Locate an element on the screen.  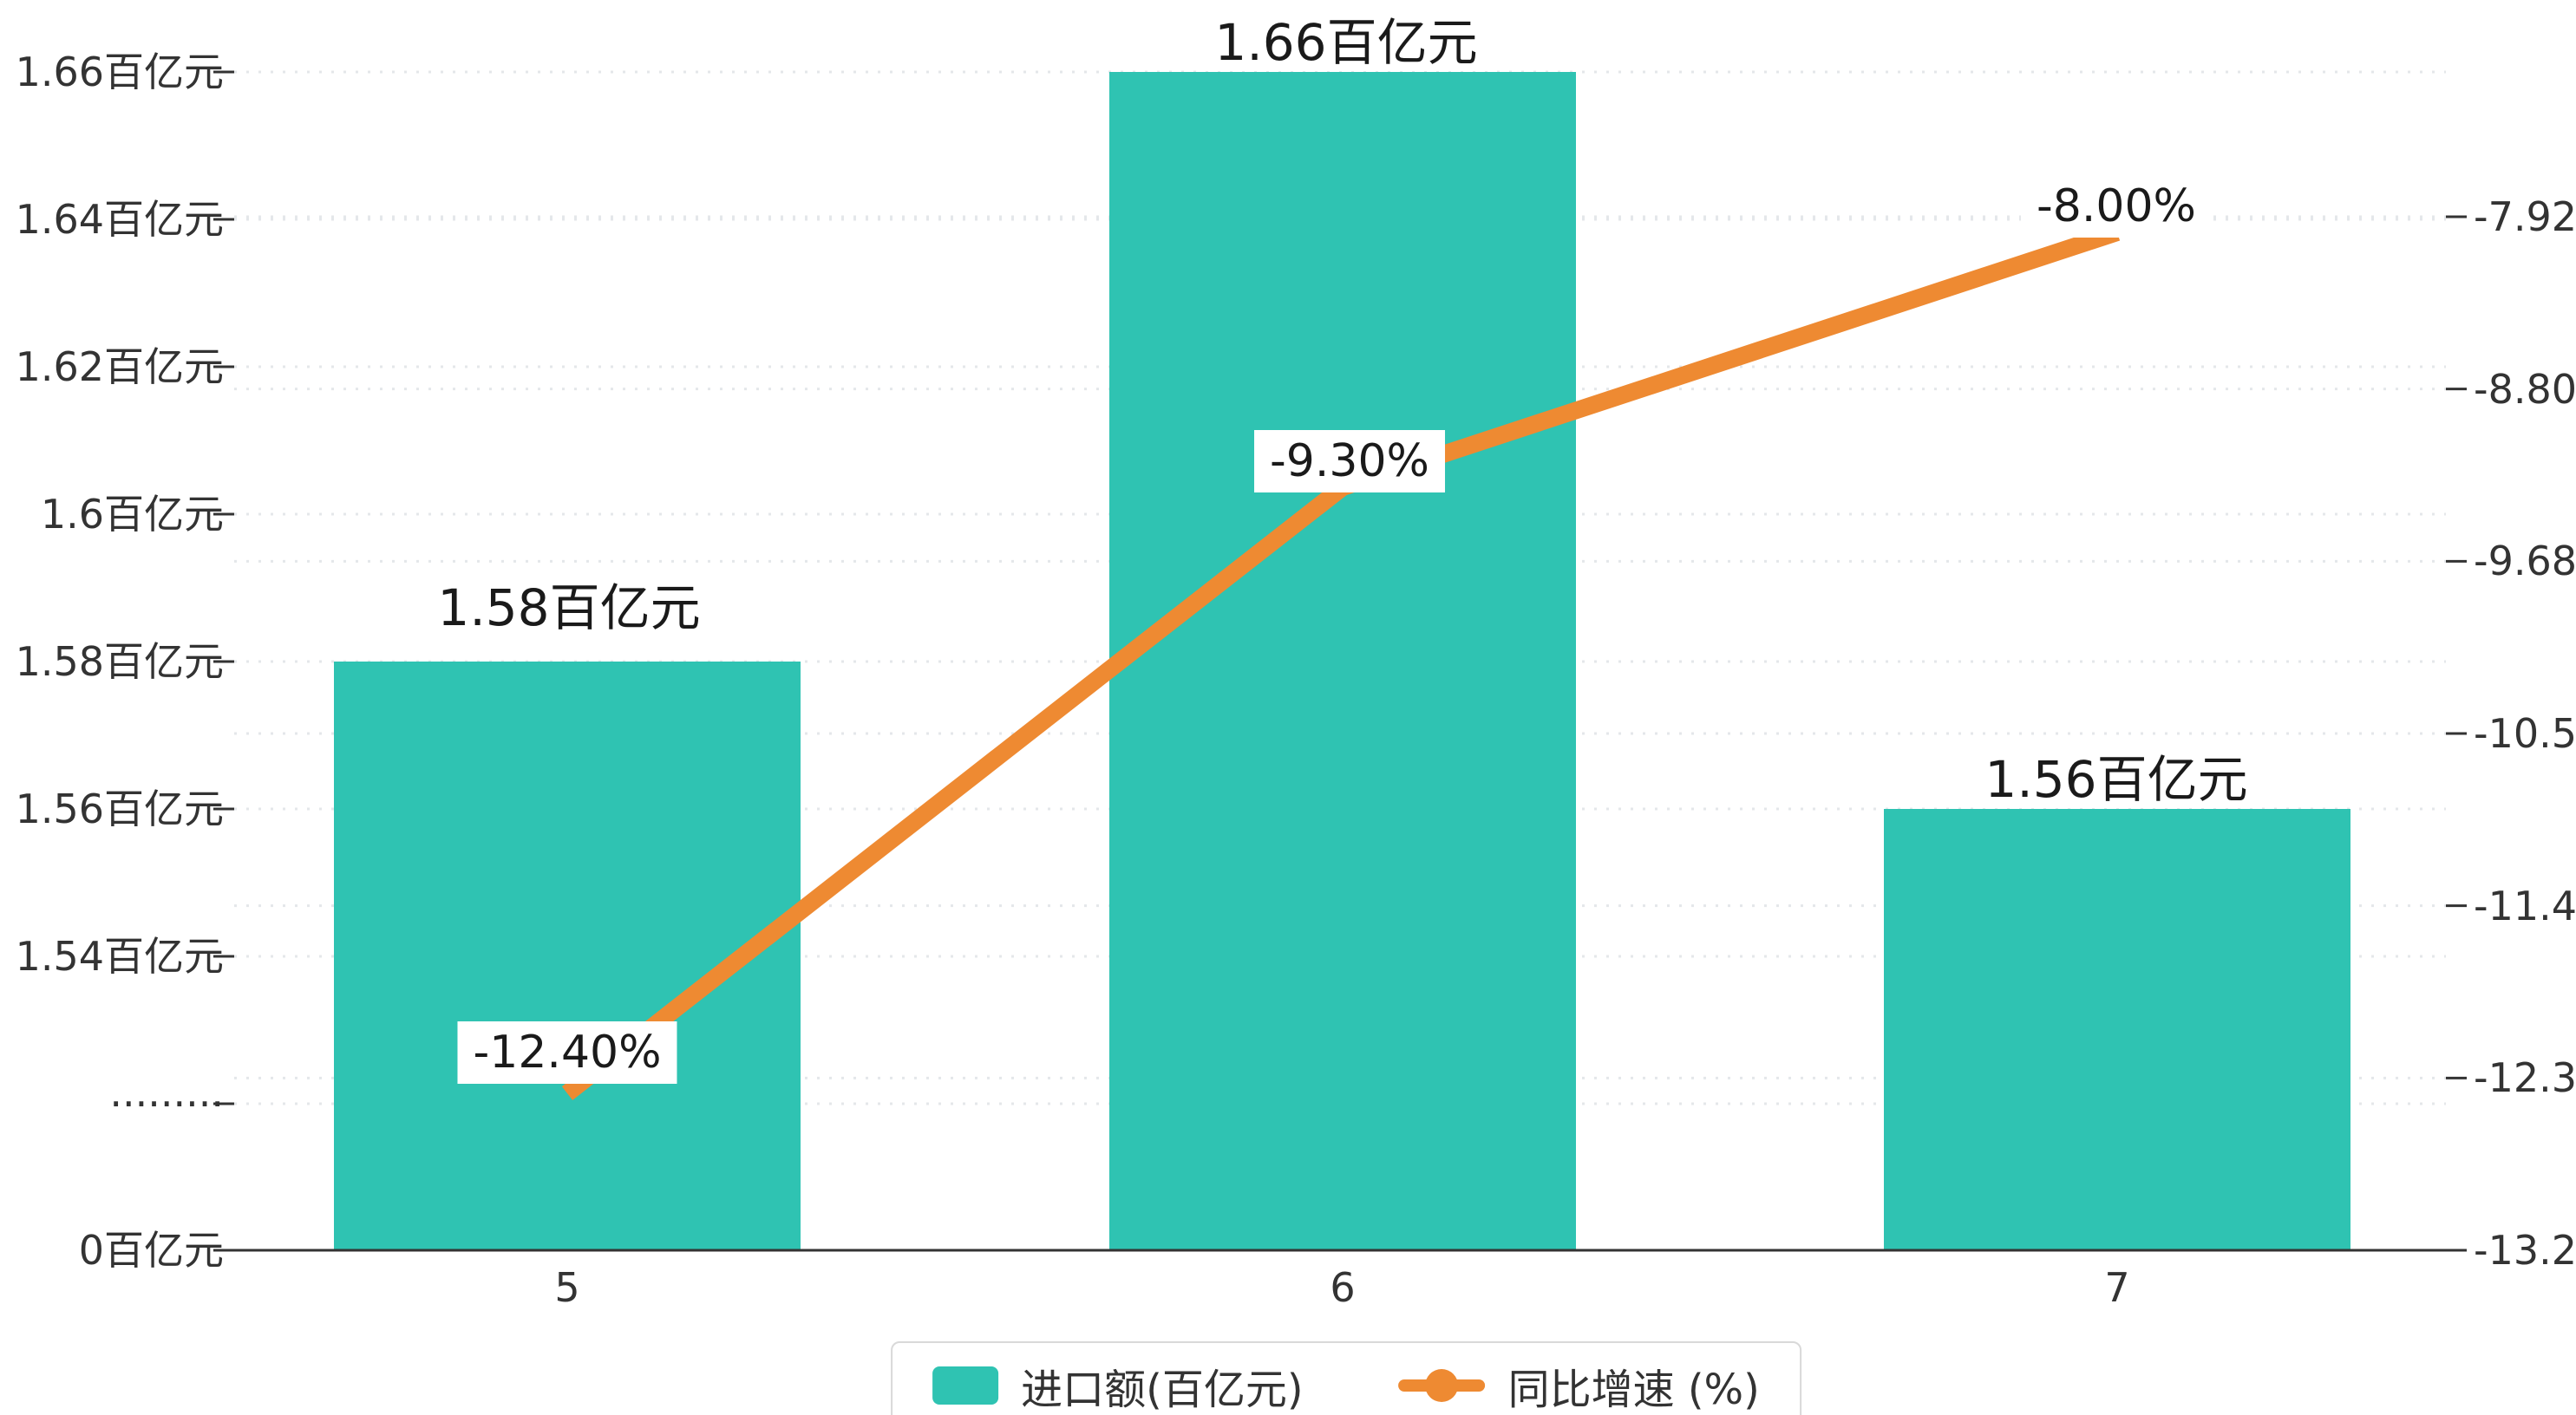
left-axis-tick-label: 1.62百亿元 is located at coordinates (119, 366).